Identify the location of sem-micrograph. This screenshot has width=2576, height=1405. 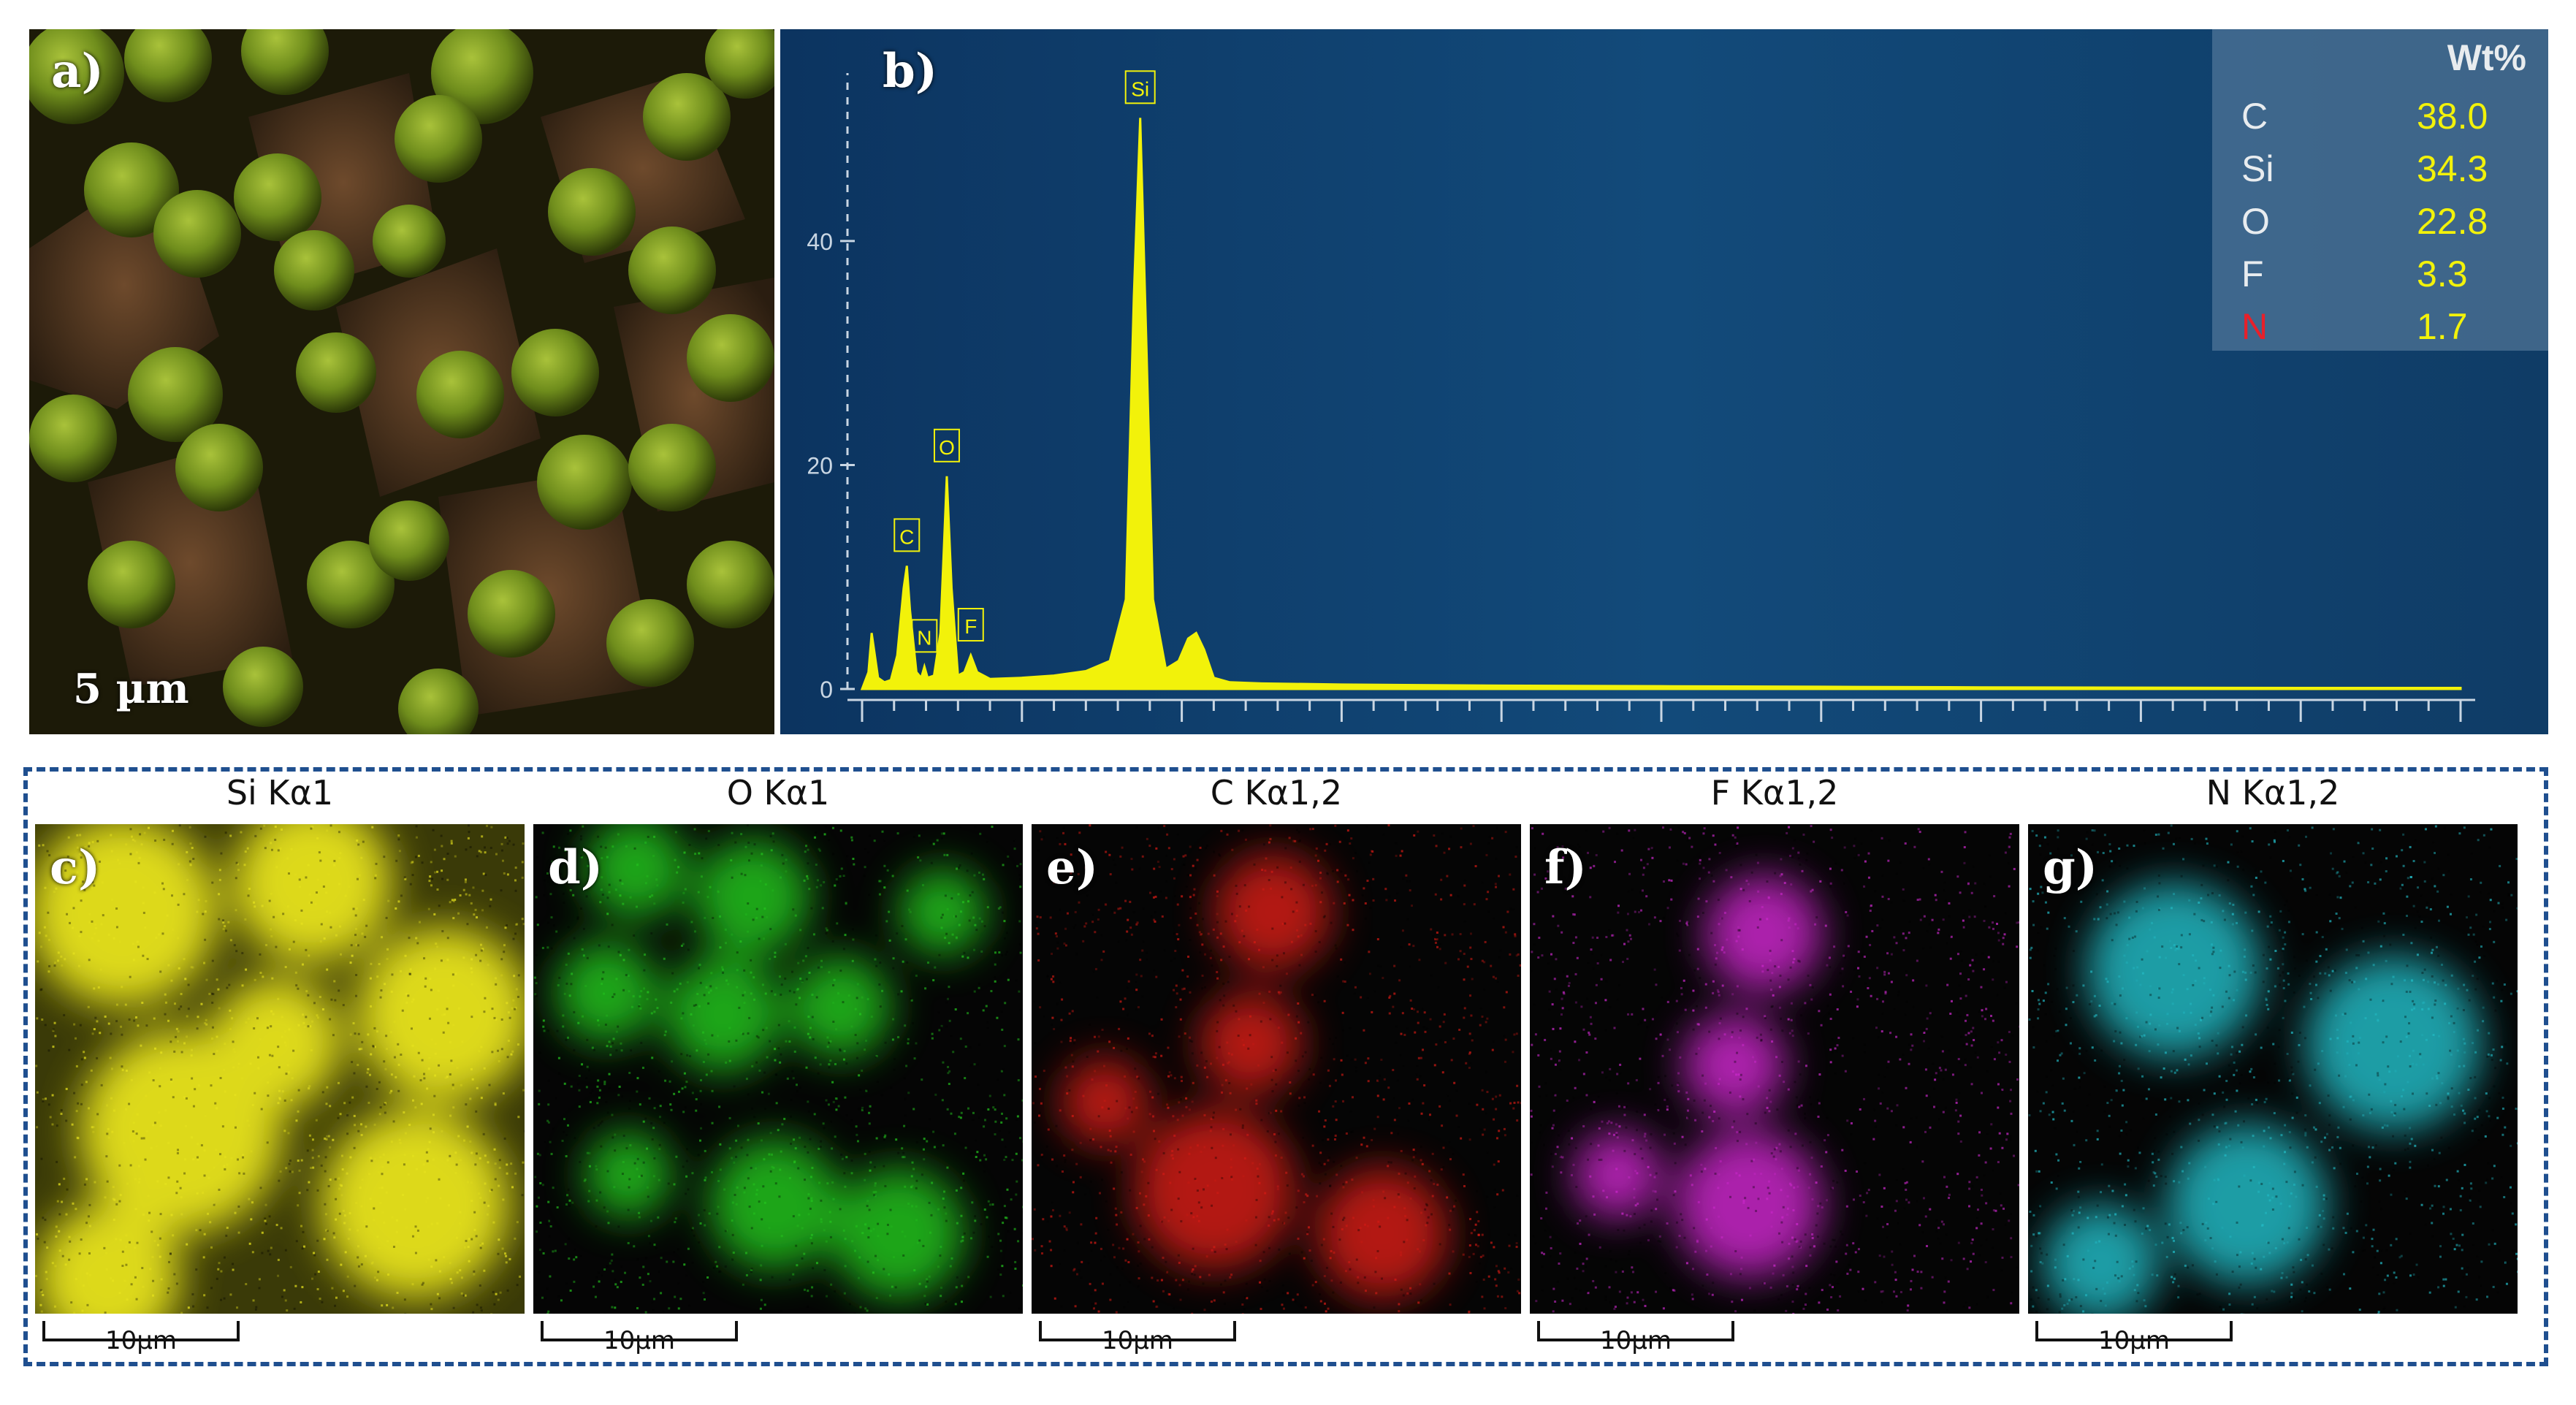
(402, 382).